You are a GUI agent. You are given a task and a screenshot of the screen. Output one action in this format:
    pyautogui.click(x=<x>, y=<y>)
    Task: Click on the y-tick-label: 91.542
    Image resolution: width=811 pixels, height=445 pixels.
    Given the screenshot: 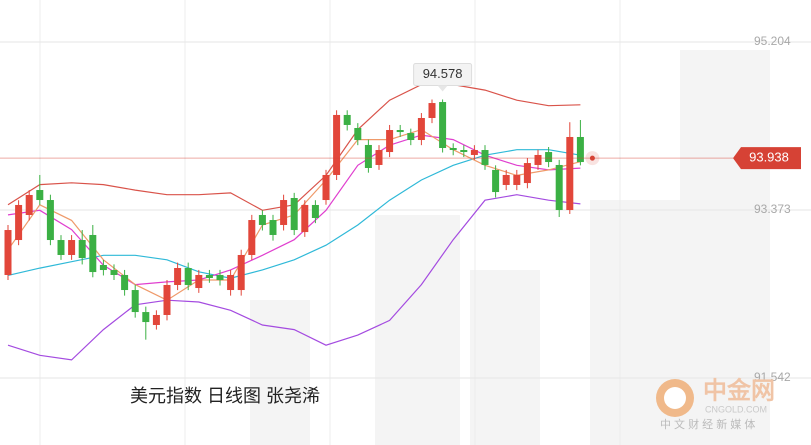 What is the action you would take?
    pyautogui.click(x=772, y=377)
    